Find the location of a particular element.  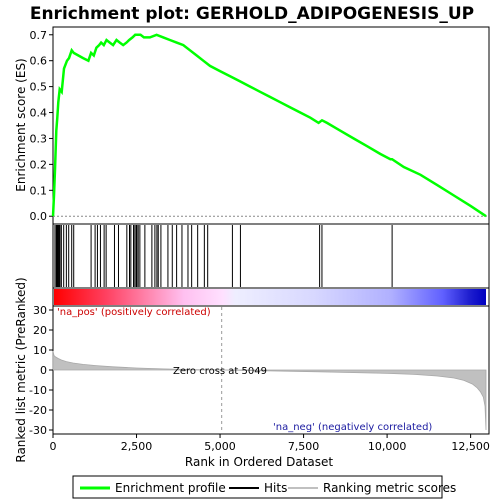

x-tick-label: 0 is located at coordinates (53, 446).